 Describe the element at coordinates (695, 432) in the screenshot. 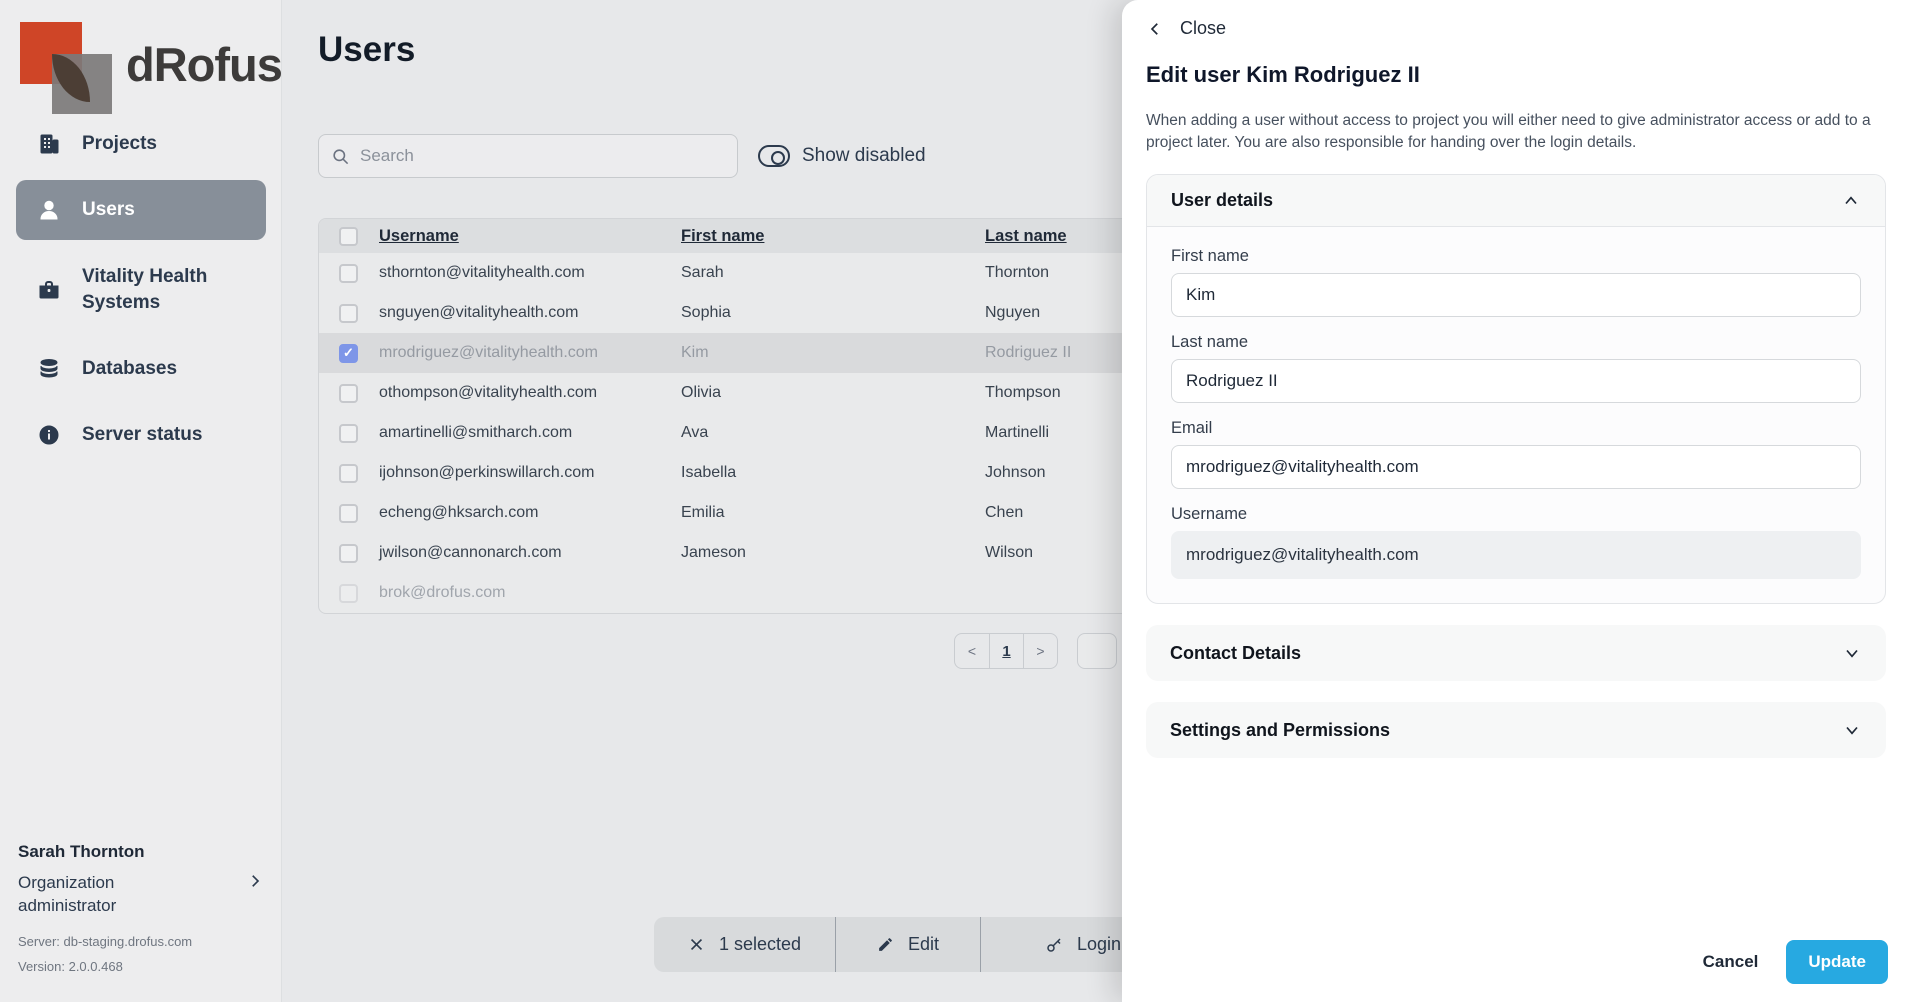

I see `cell-first-name: Ava` at that location.